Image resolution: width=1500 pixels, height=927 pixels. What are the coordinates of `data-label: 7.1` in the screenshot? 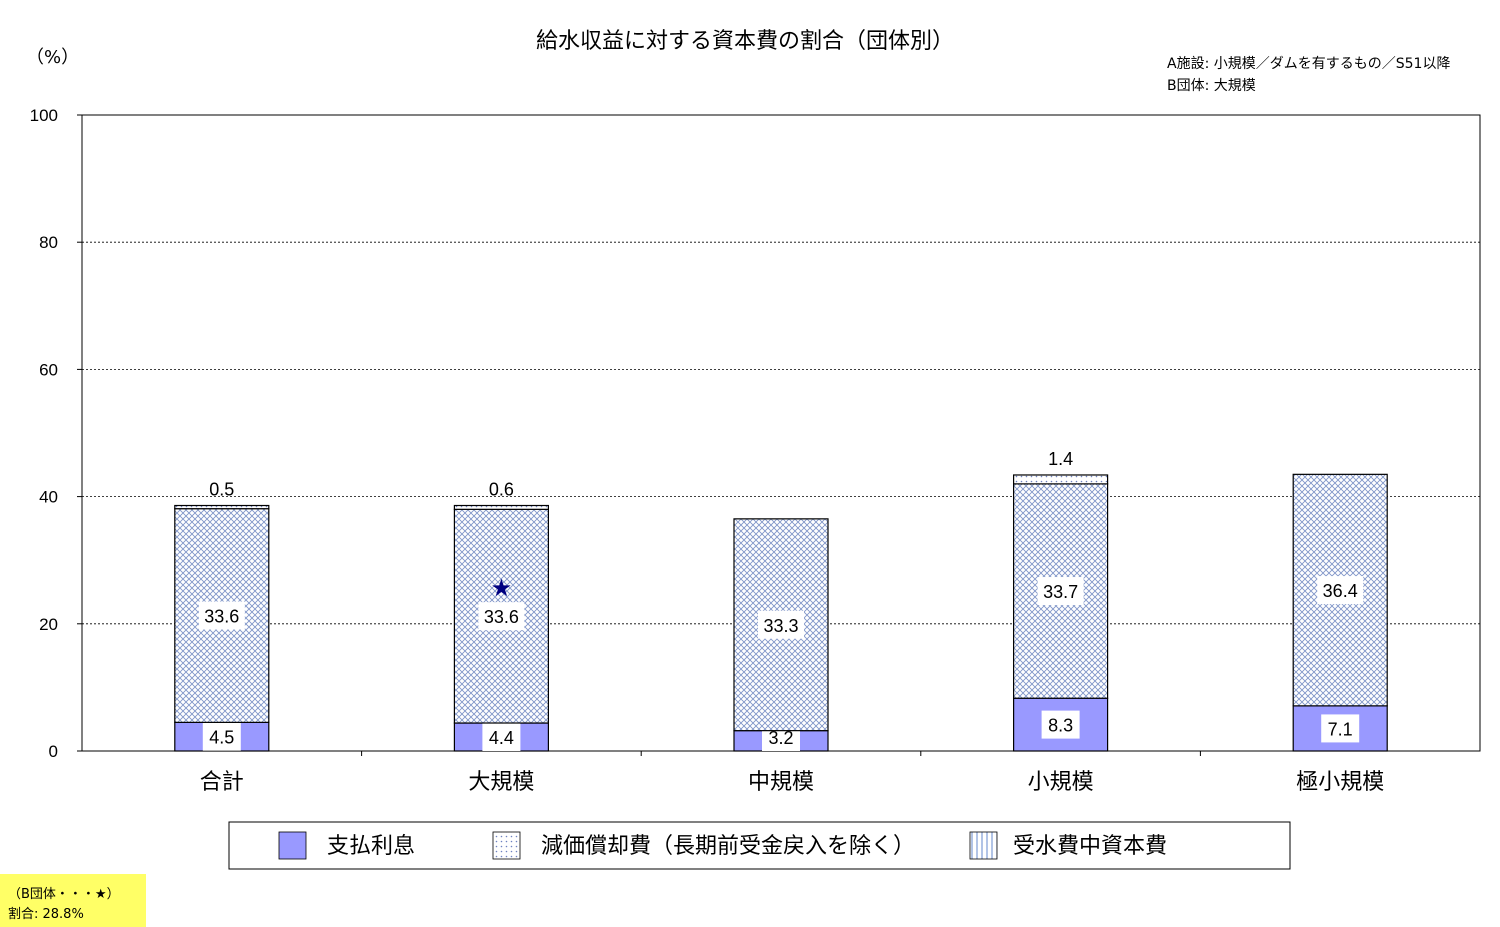 It's located at (1340, 729).